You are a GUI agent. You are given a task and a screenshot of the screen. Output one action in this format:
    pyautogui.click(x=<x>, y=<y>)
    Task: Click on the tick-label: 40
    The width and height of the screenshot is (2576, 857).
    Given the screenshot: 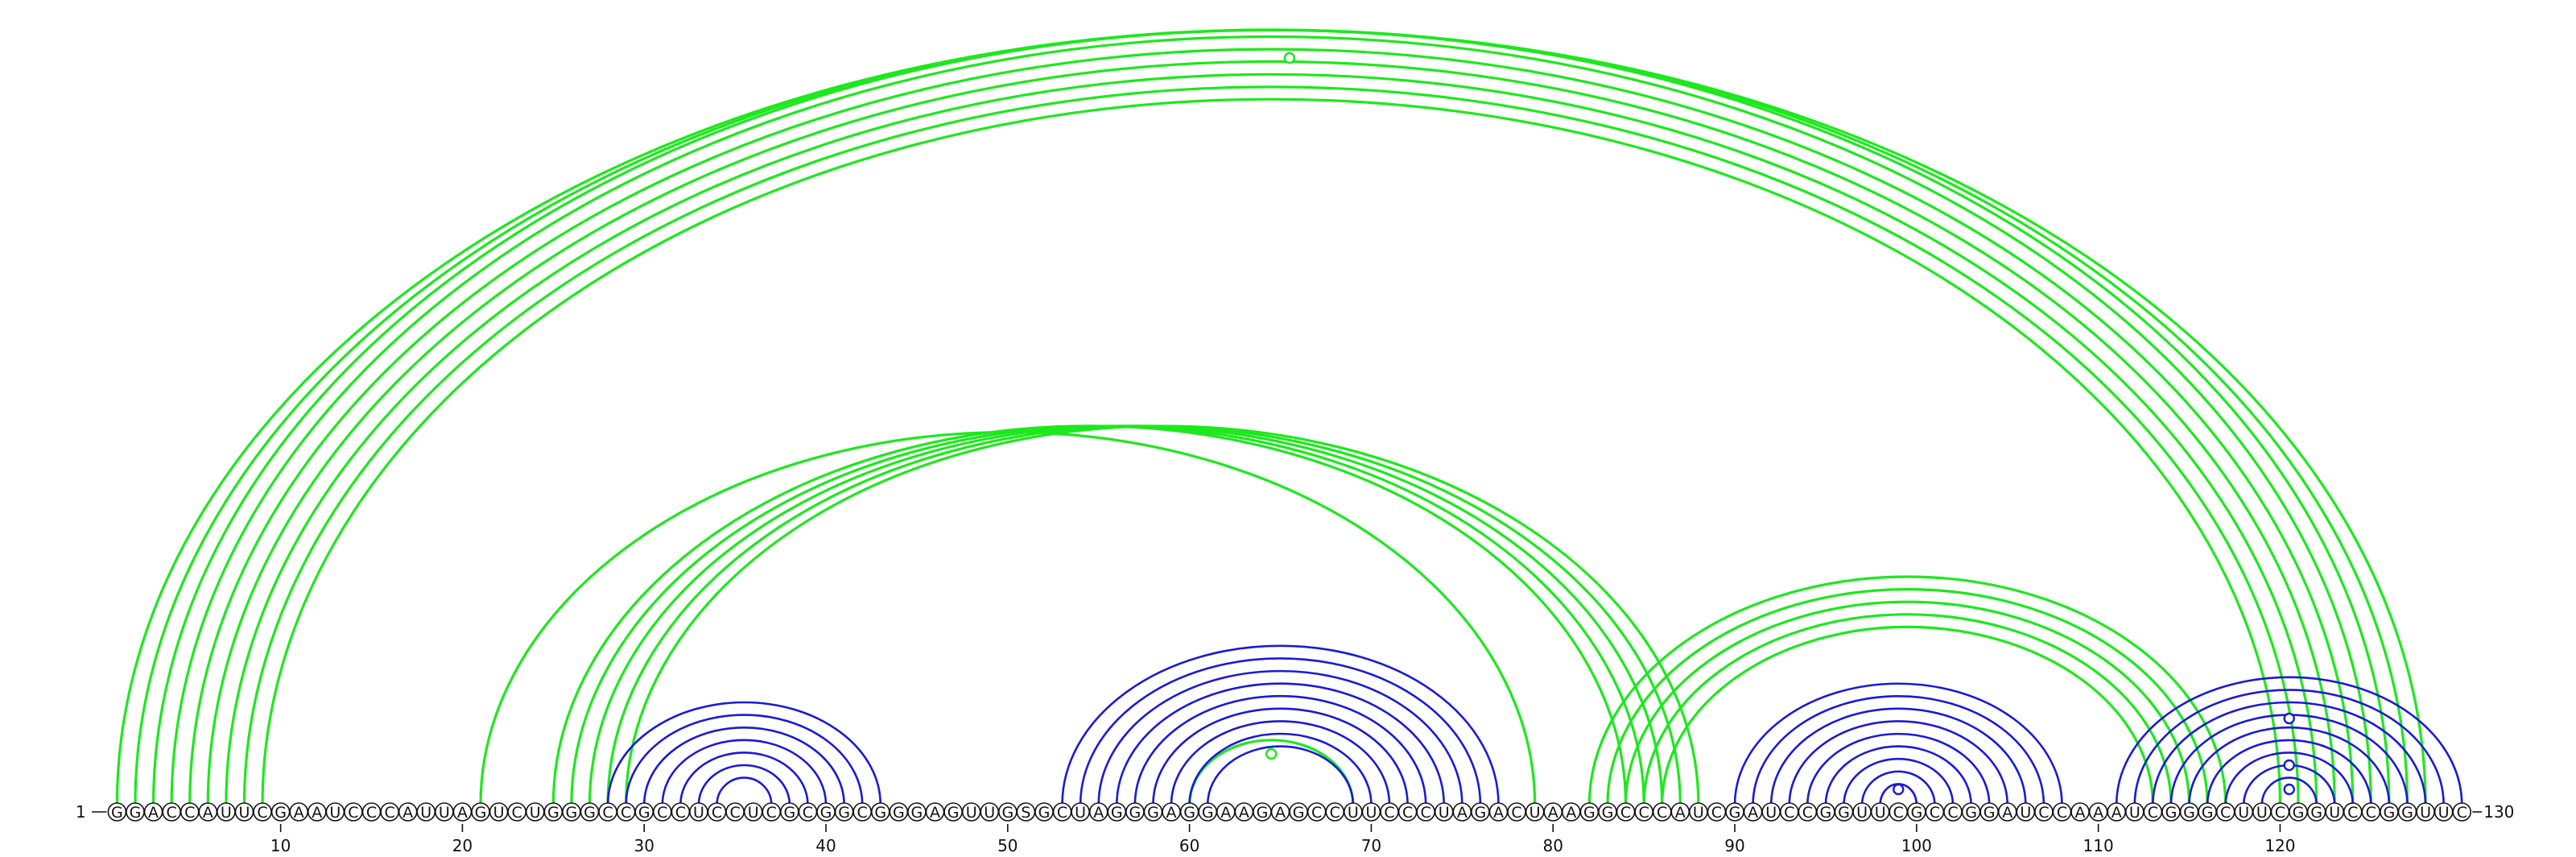 What is the action you would take?
    pyautogui.click(x=825, y=845)
    